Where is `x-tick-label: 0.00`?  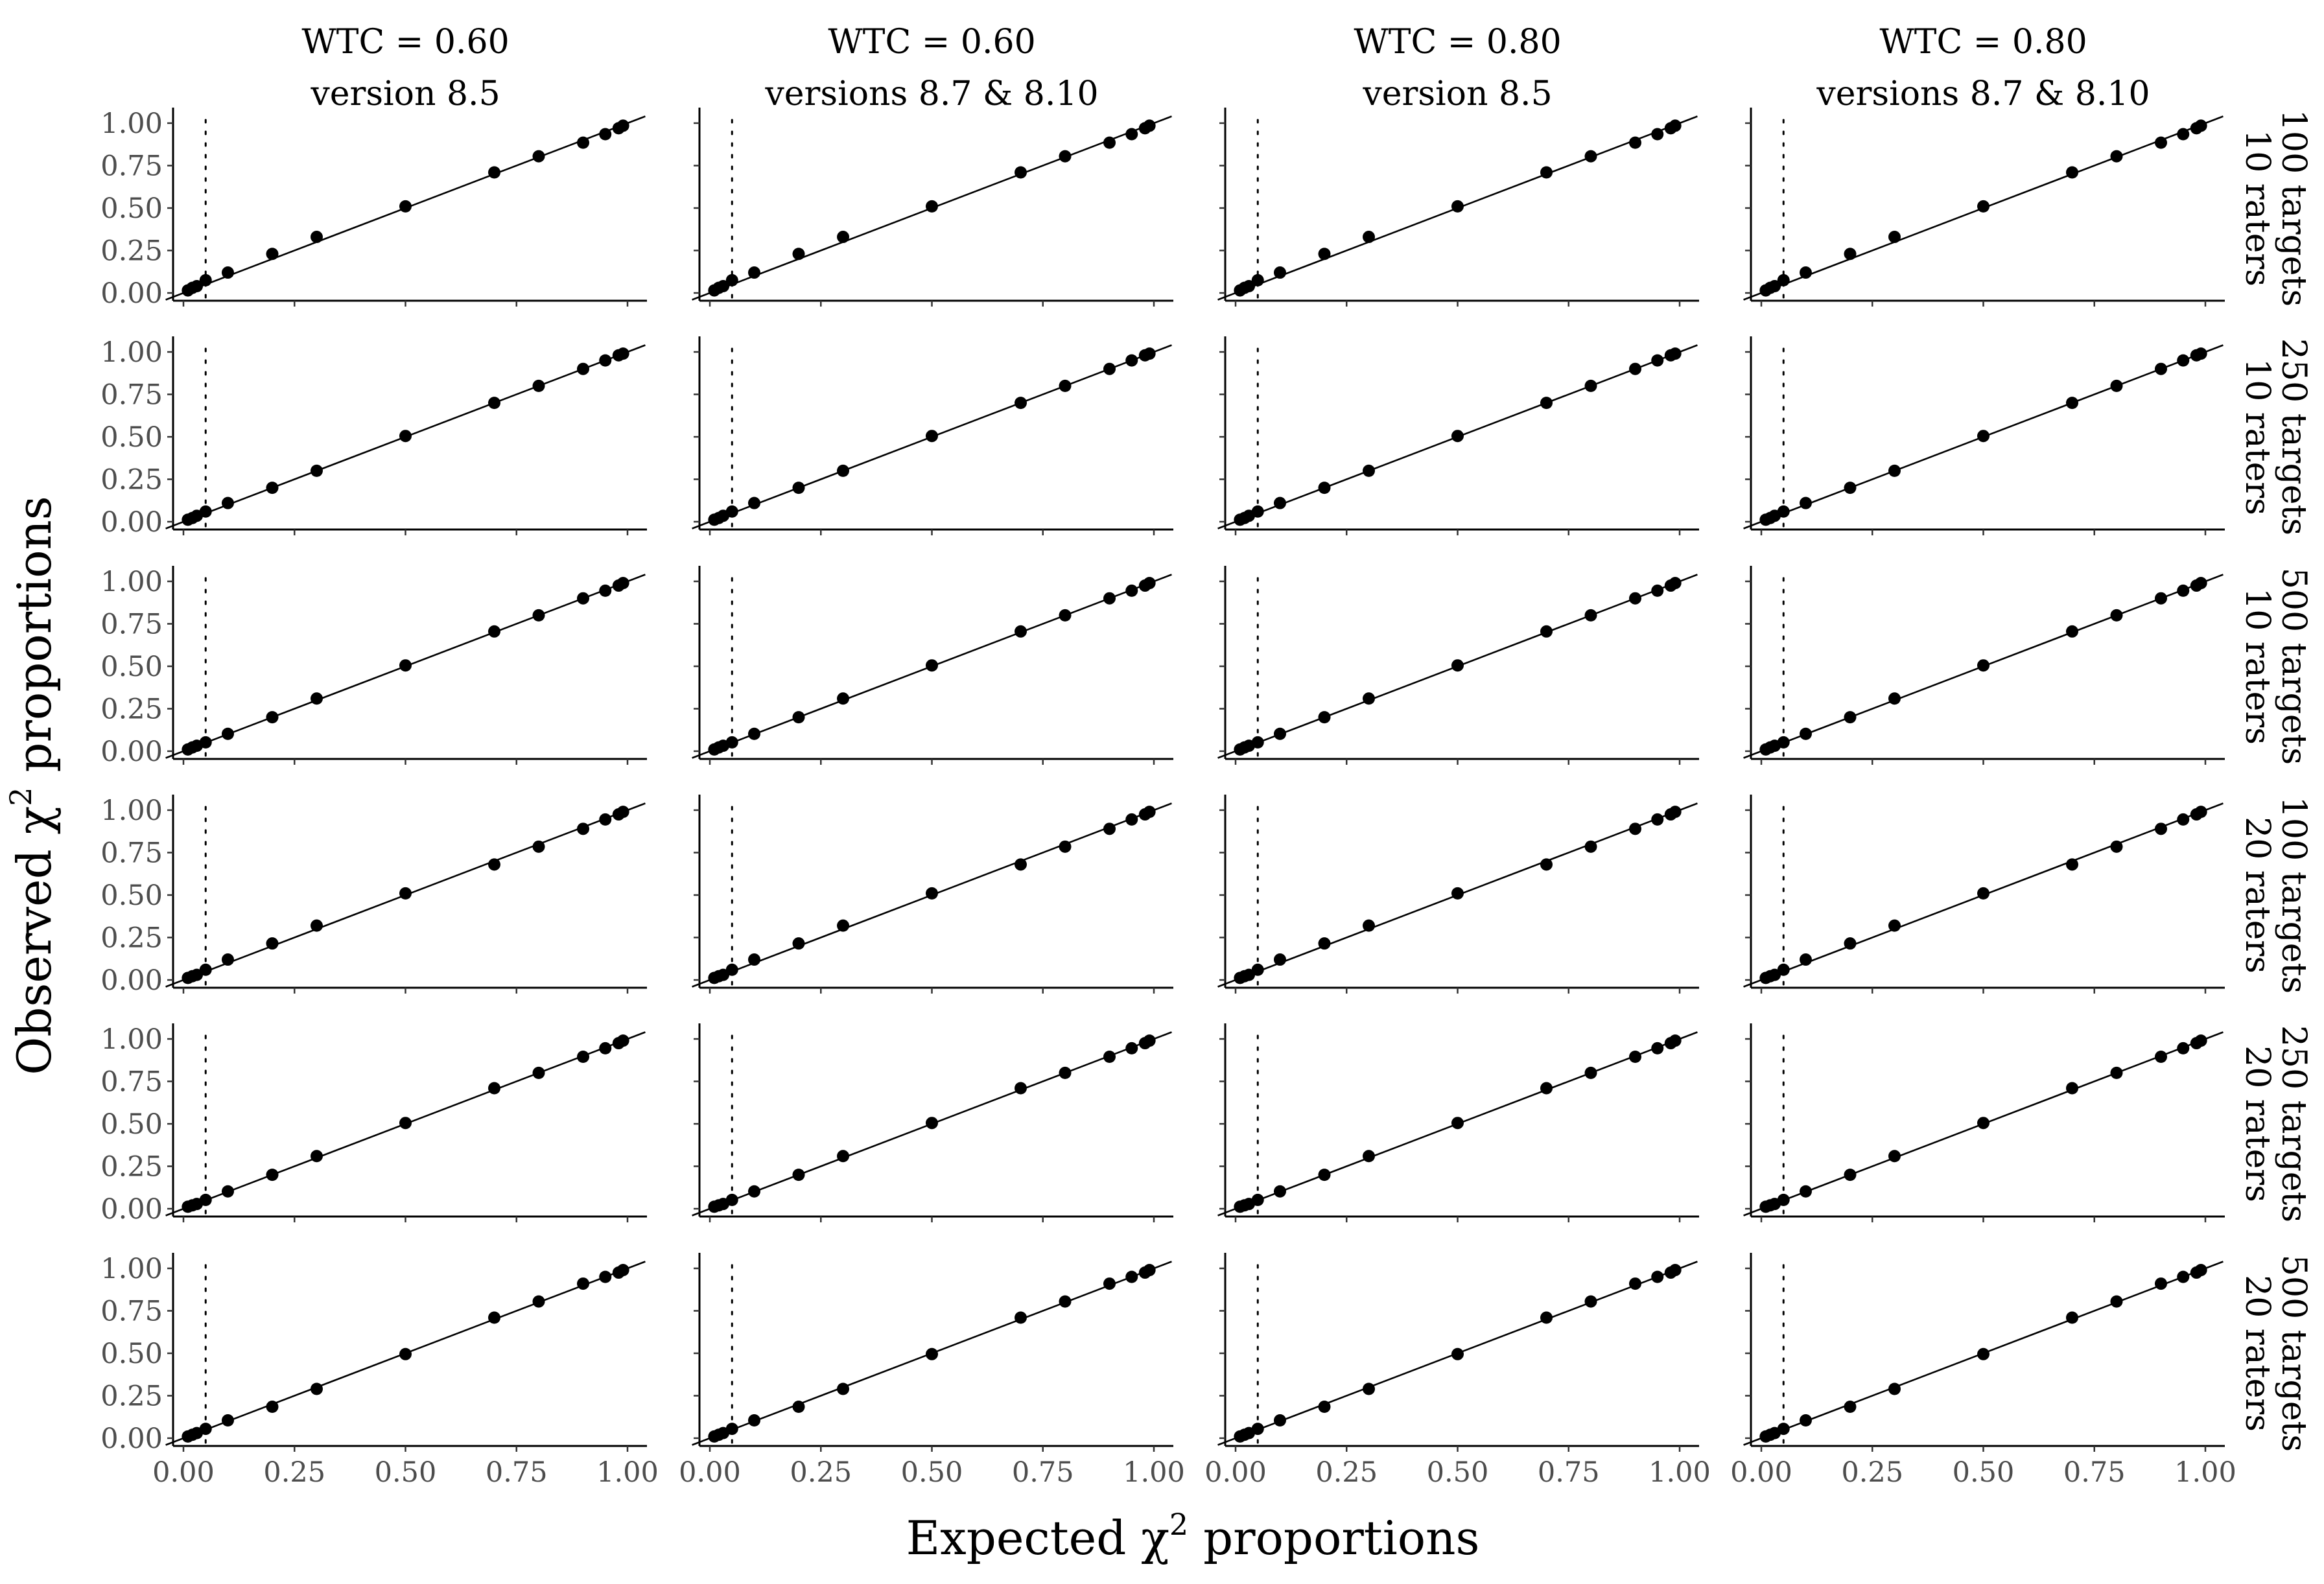
x-tick-label: 0.00 is located at coordinates (710, 1472).